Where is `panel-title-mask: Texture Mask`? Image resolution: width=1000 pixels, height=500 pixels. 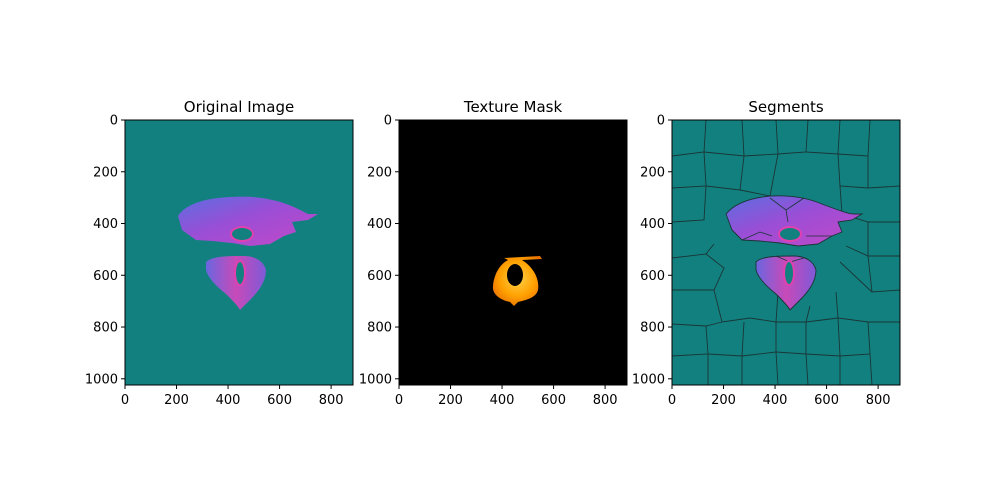 panel-title-mask: Texture Mask is located at coordinates (513, 107).